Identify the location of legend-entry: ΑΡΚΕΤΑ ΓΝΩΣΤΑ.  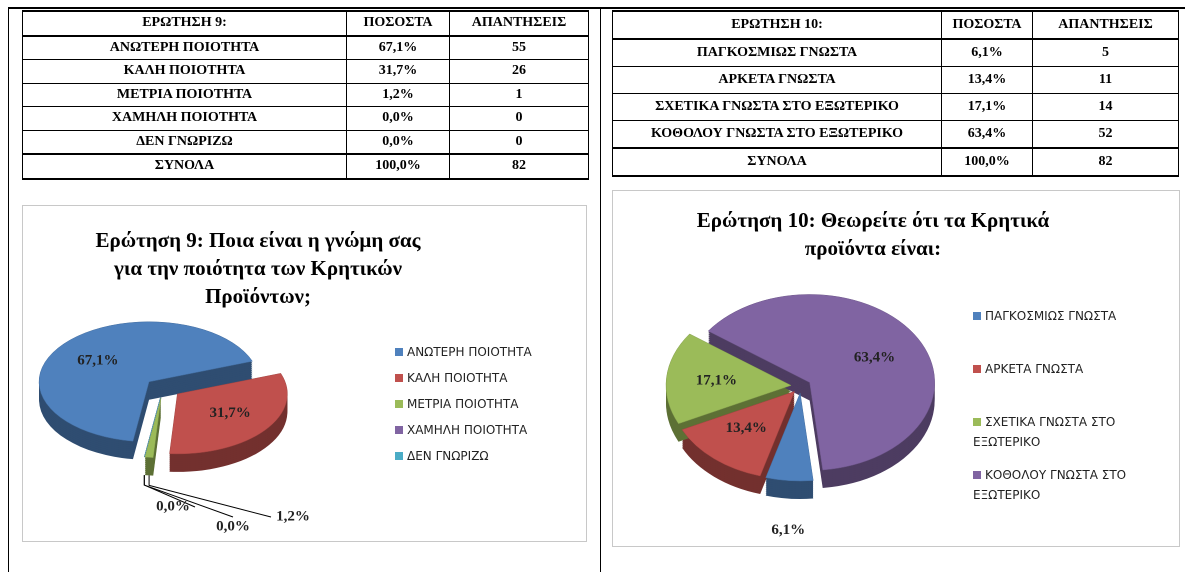
(1058, 369).